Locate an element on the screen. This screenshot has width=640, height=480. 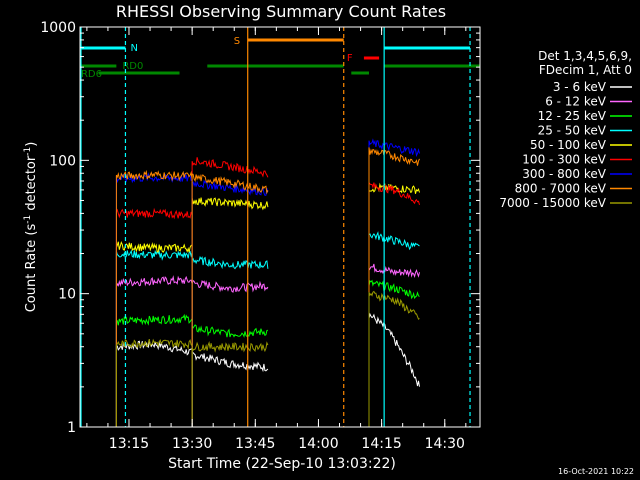
y-tick-label: 1 is located at coordinates (71, 428).